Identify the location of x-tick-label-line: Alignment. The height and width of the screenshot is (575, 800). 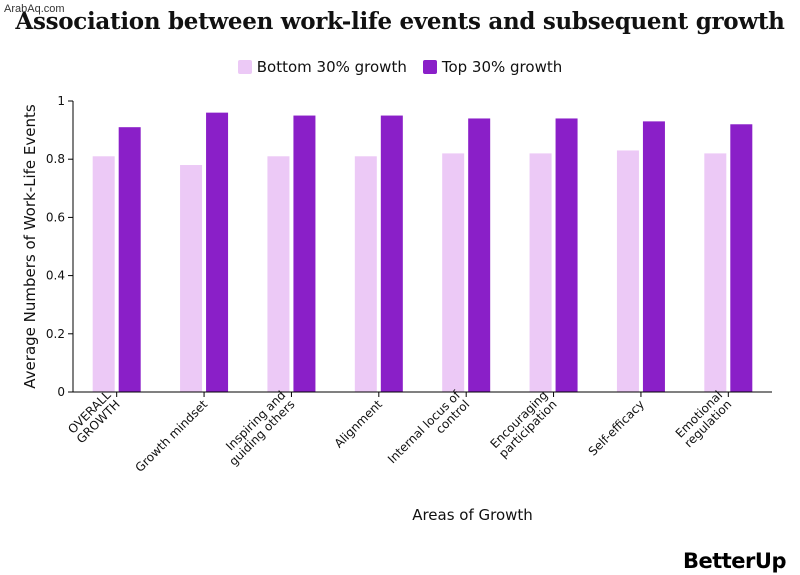
(359, 424).